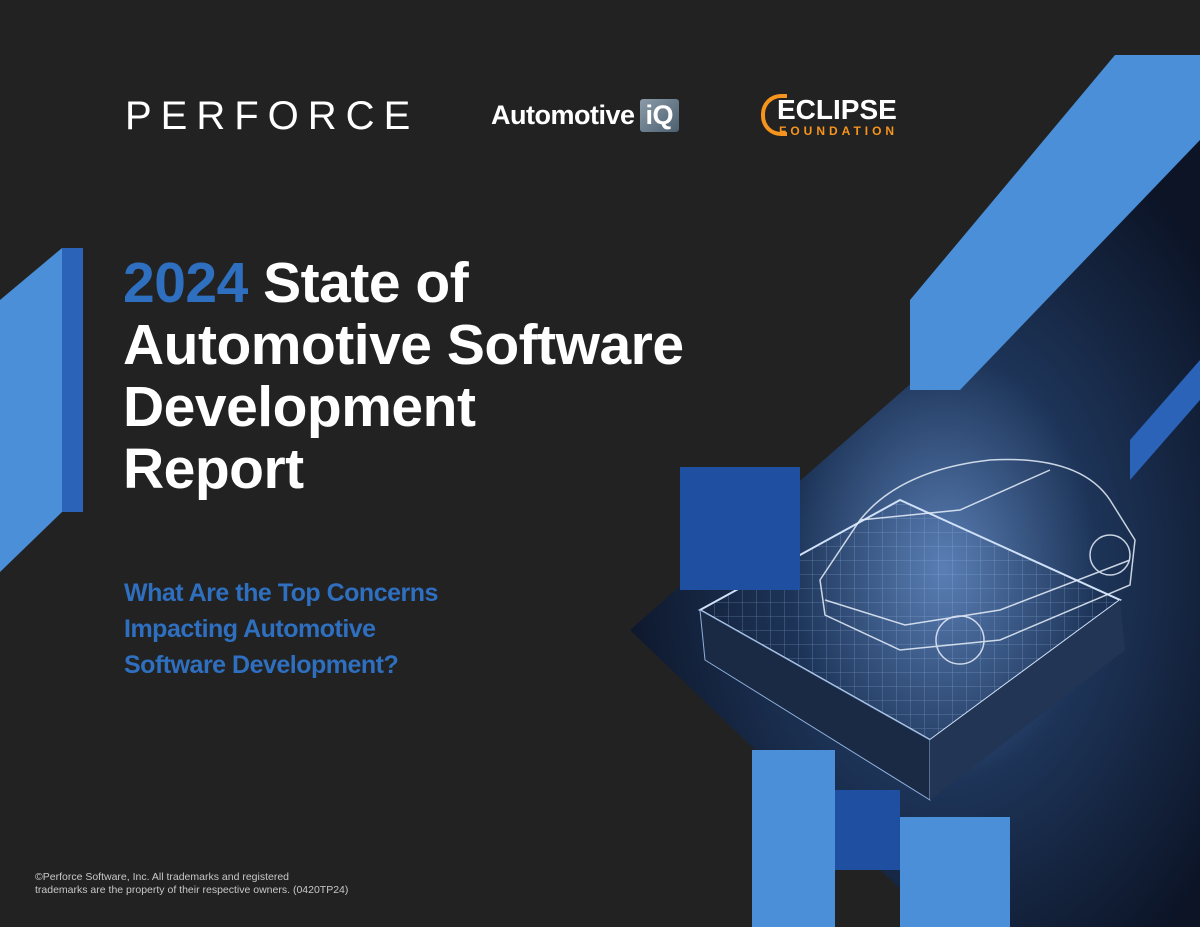 Image resolution: width=1200 pixels, height=927 pixels. Describe the element at coordinates (563, 115) in the screenshot. I see `automotive-iq-word: Automotive` at that location.